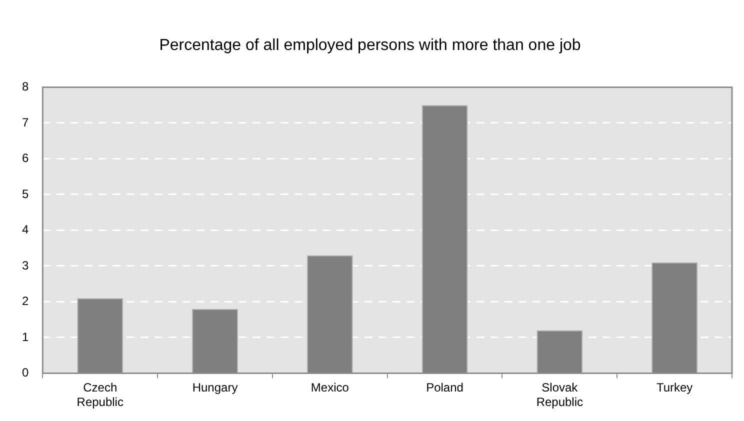  Describe the element at coordinates (25, 265) in the screenshot. I see `y-tick-label: 3` at that location.